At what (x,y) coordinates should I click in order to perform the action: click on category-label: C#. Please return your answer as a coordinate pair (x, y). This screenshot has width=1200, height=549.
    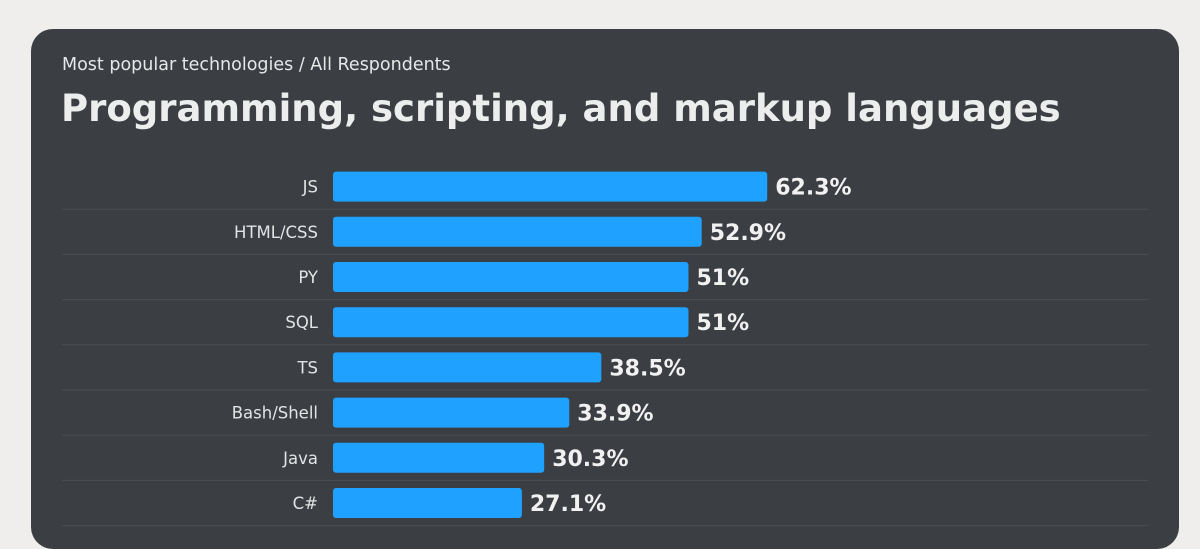
    Looking at the image, I should click on (305, 503).